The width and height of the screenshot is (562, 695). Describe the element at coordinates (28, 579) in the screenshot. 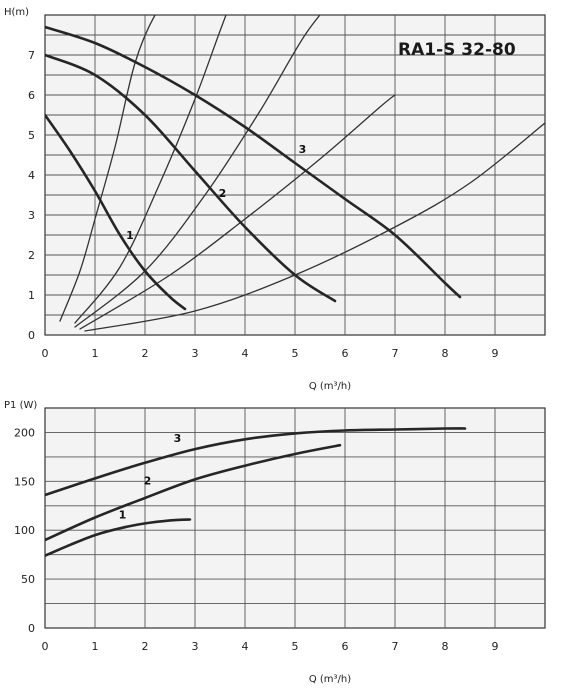

I see `y-tick-label: 50` at that location.